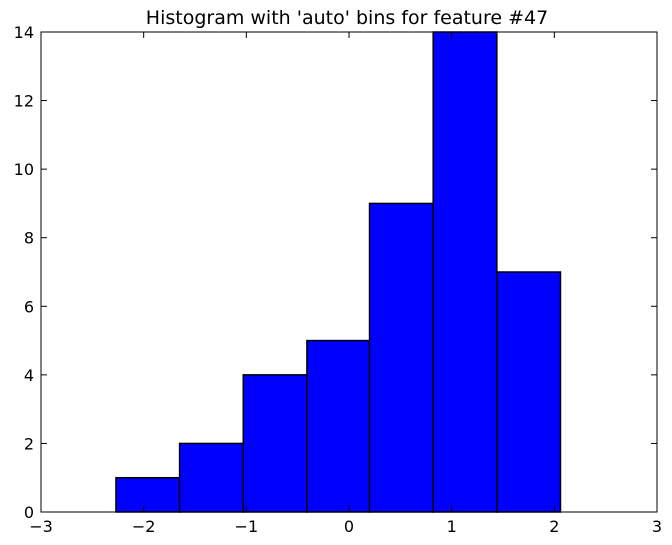 This screenshot has height=545, width=672. Describe the element at coordinates (24, 32) in the screenshot. I see `y-tick-label: 14` at that location.